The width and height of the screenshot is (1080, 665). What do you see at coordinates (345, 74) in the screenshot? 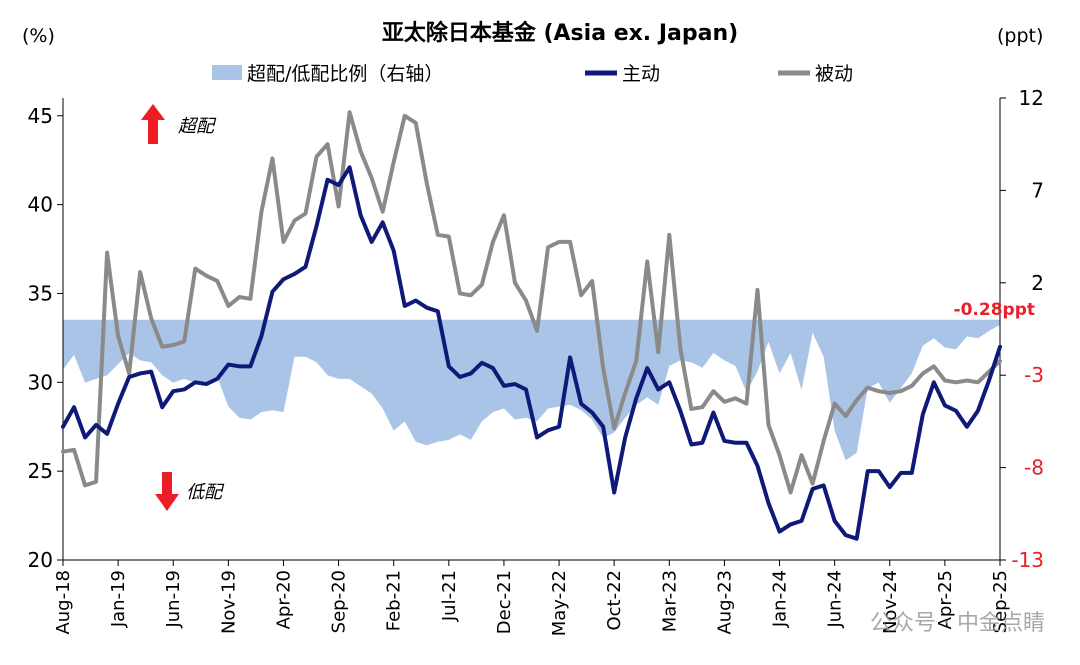
I see `legend-label-ratio: 超配/低配比例（右轴）` at bounding box center [345, 74].